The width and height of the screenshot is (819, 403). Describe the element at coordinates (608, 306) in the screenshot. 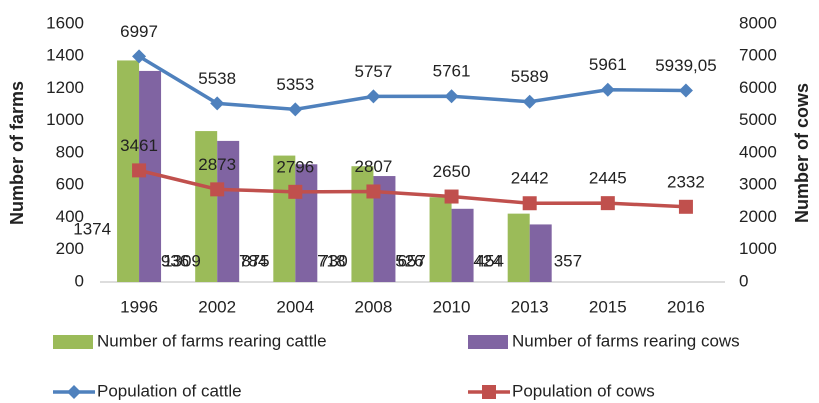

I see `x-tick-label: 2015` at that location.